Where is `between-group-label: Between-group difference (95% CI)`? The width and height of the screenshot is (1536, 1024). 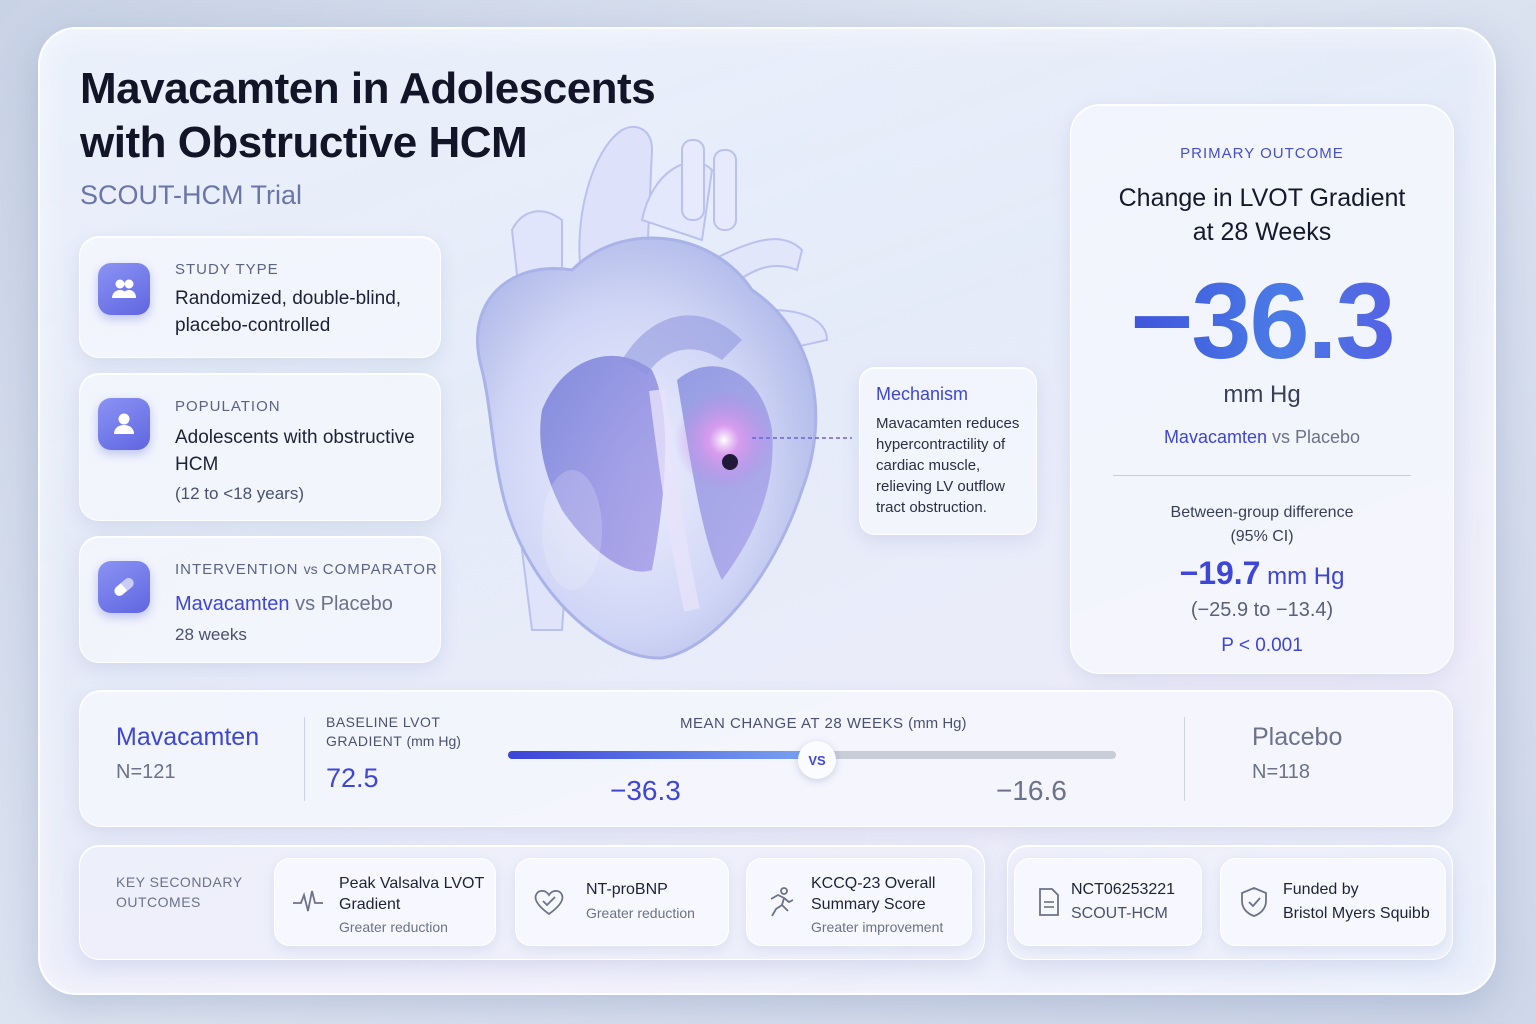 between-group-label: Between-group difference (95% CI) is located at coordinates (1262, 524).